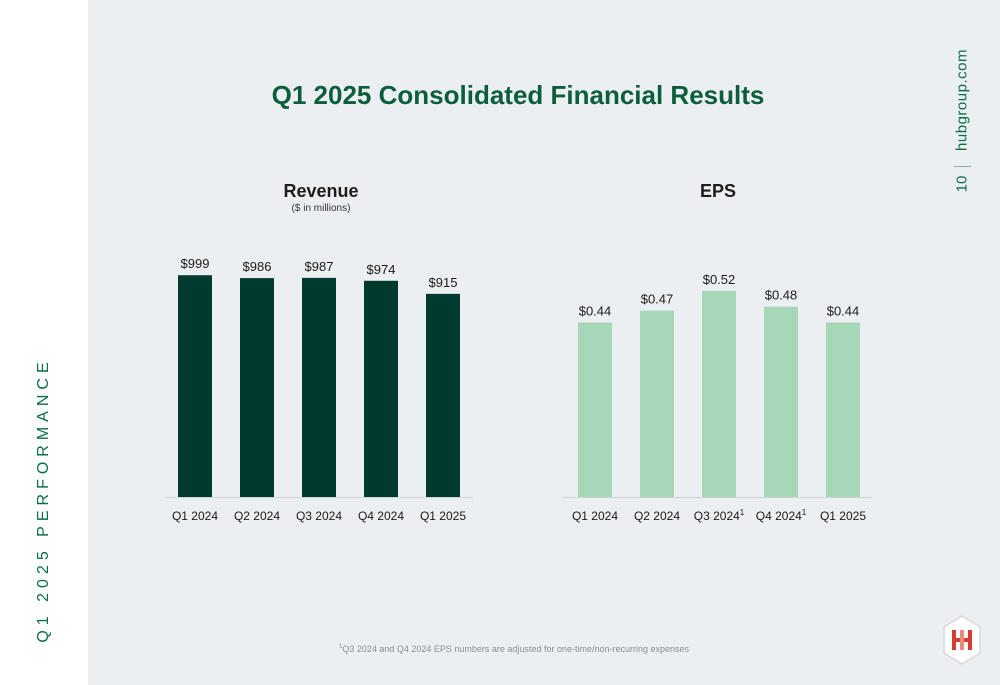 The width and height of the screenshot is (1000, 685). Describe the element at coordinates (657, 299) in the screenshot. I see `eps-data-label: $0.47` at that location.